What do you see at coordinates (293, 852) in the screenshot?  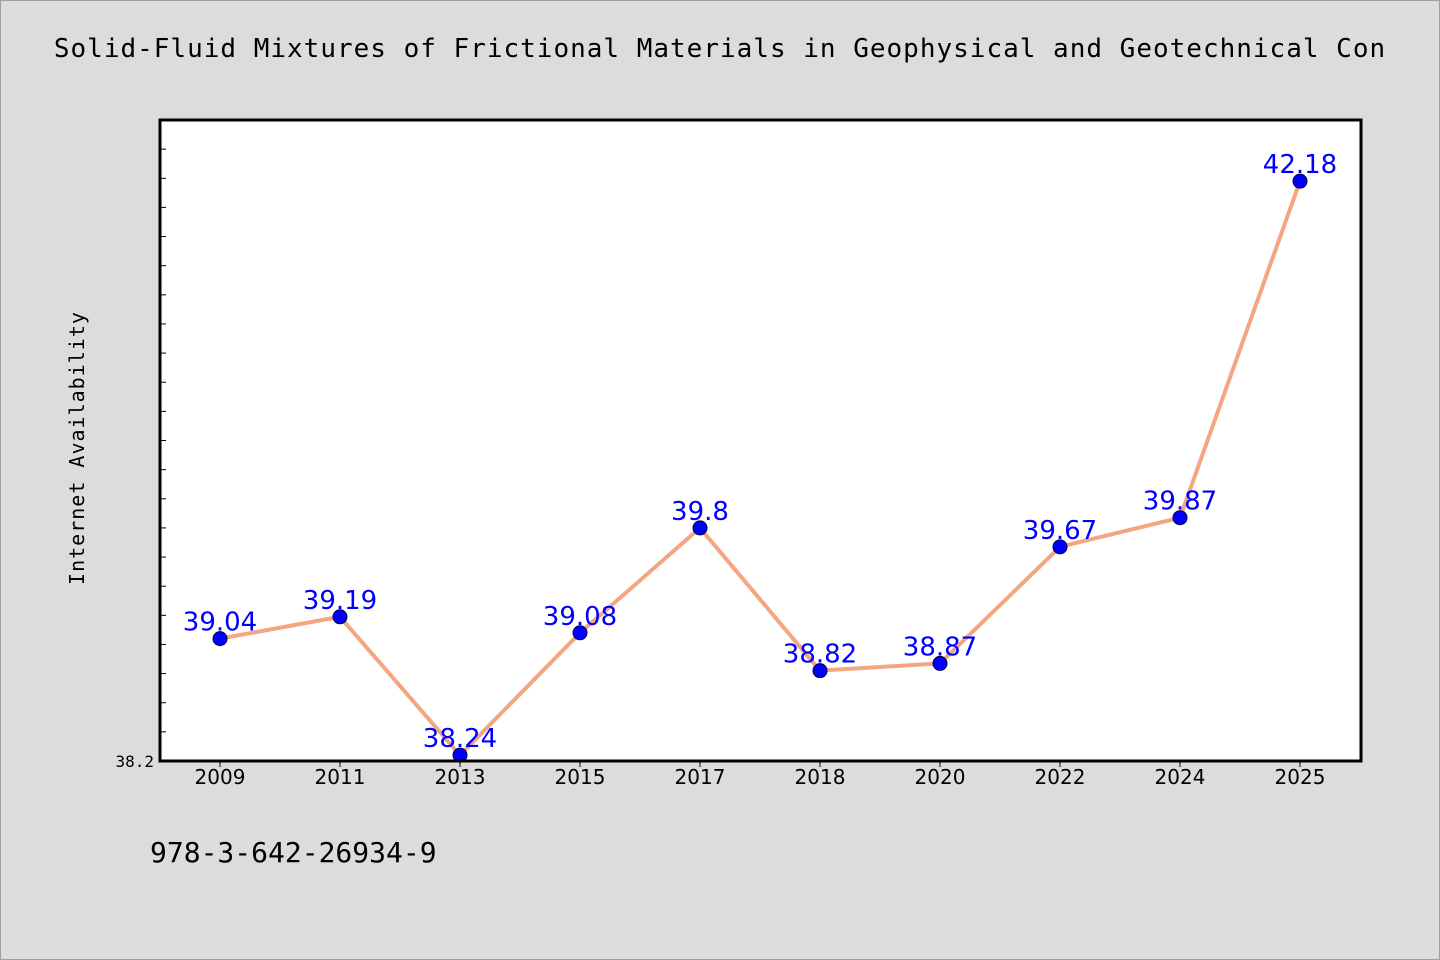 I see `isbn-footer: 978-3-642-26934-9` at bounding box center [293, 852].